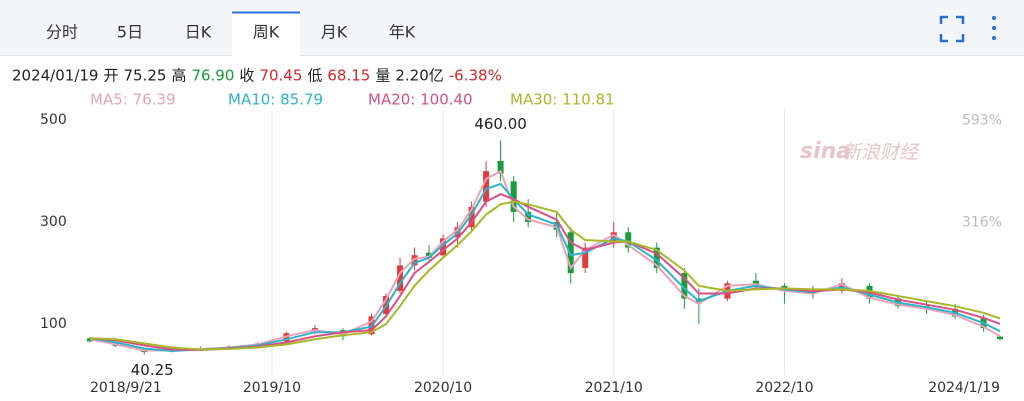 The height and width of the screenshot is (401, 1024). Describe the element at coordinates (275, 100) in the screenshot. I see `legend-entry: MA10: 85.79` at that location.